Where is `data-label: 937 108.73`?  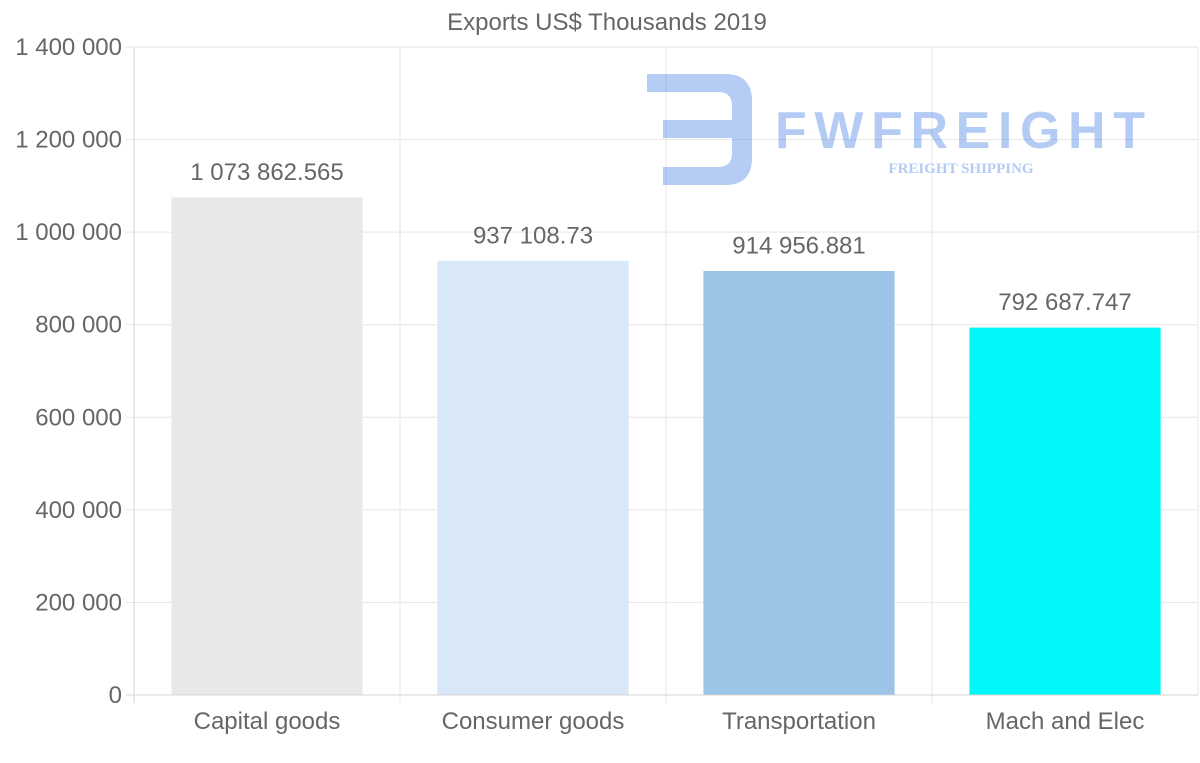
data-label: 937 108.73 is located at coordinates (533, 235).